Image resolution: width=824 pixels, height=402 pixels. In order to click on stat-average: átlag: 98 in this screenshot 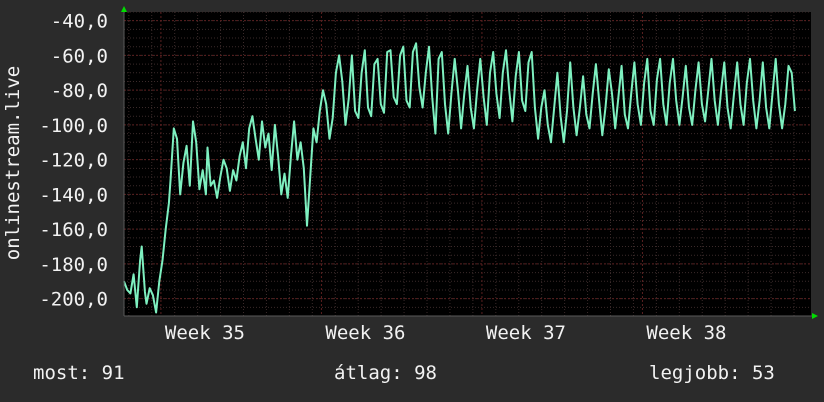, I will do `click(385, 373)`.